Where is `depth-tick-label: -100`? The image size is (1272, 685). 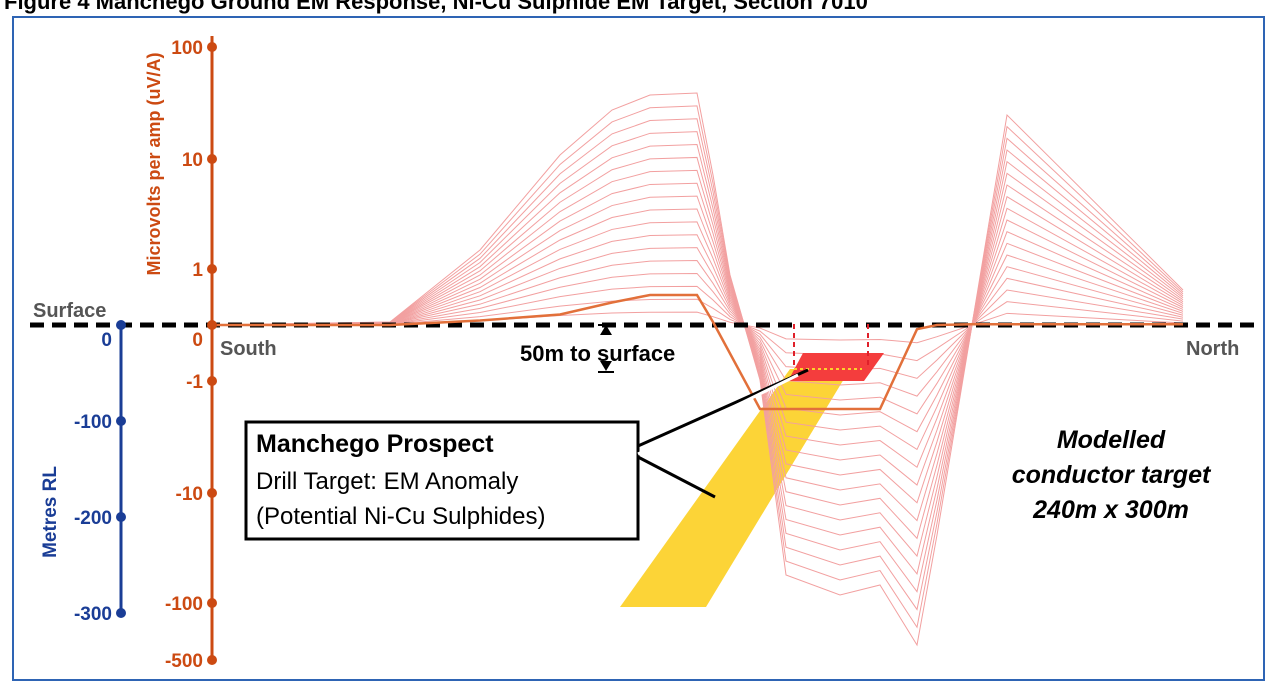 depth-tick-label: -100 is located at coordinates (93, 422).